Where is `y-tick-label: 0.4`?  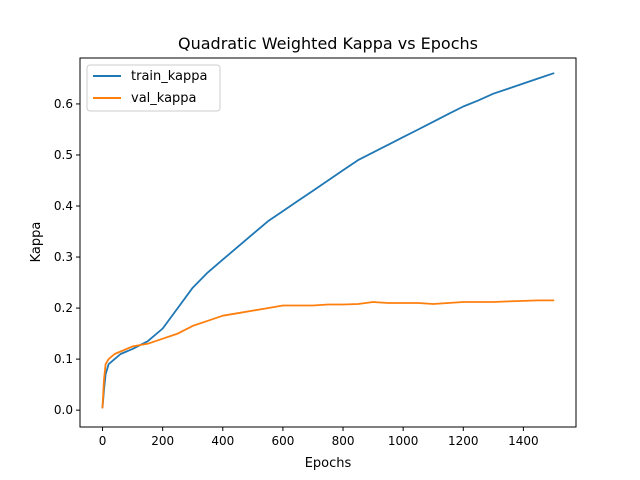
y-tick-label: 0.4 is located at coordinates (63, 206).